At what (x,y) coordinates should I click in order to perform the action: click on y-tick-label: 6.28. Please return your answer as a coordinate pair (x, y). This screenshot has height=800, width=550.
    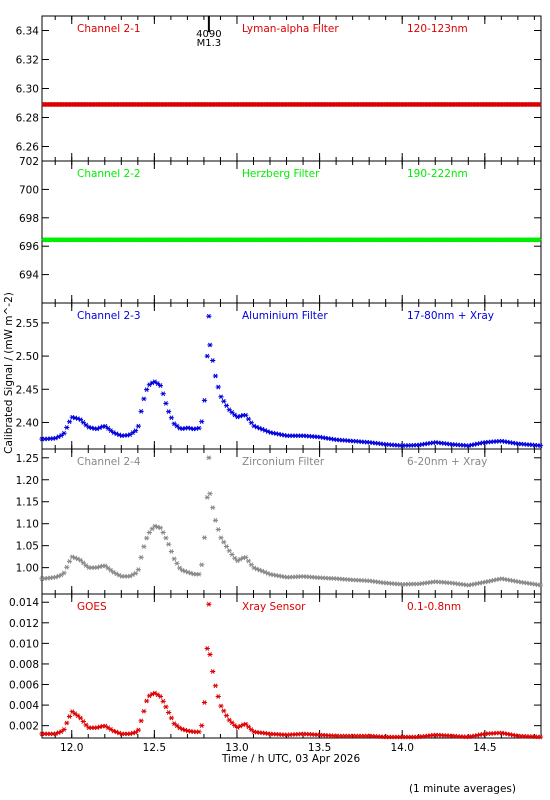
    Looking at the image, I should click on (27, 119).